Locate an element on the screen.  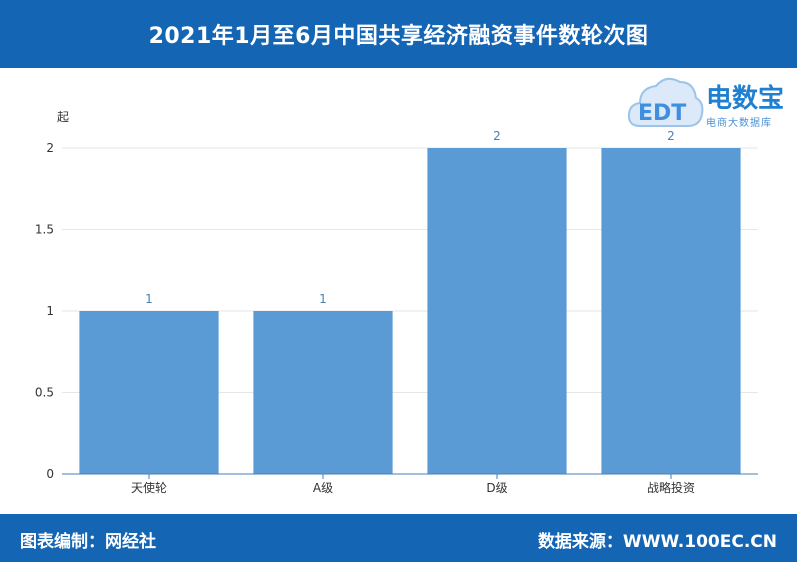
y-tick-label: 1 is located at coordinates (50, 311).